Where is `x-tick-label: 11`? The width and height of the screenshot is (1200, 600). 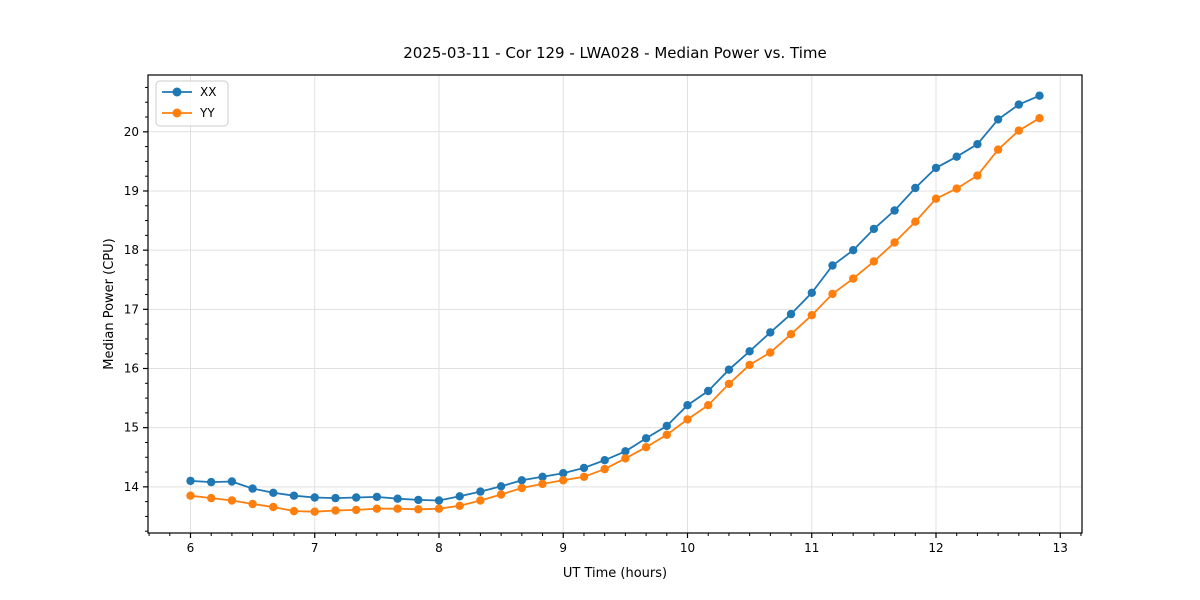
x-tick-label: 11 is located at coordinates (811, 548).